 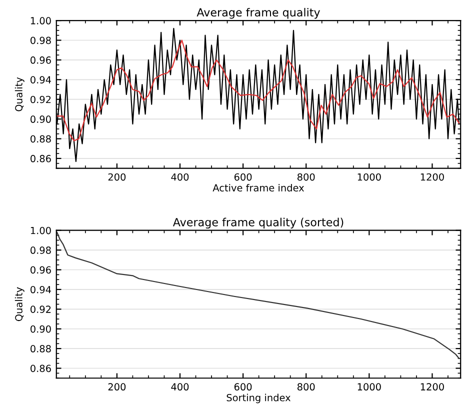 I want to click on chart-title: Average frame quality, so click(x=258, y=13).